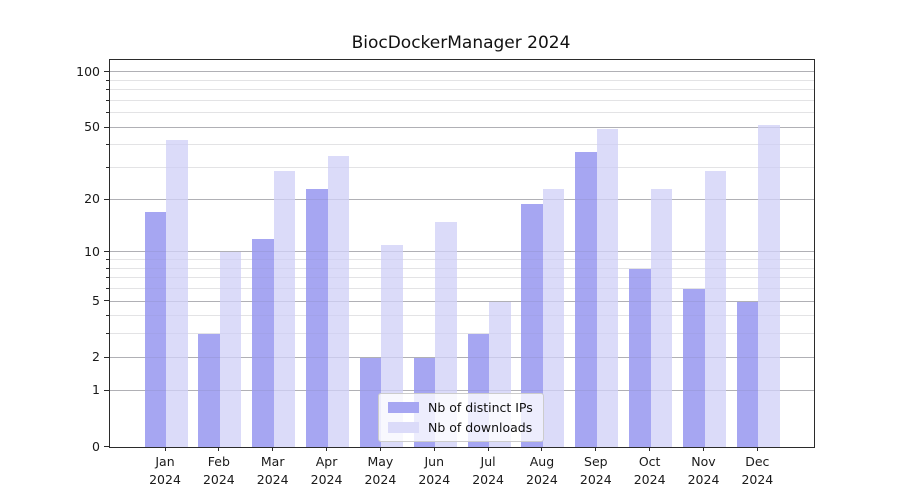 This screenshot has width=900, height=500. I want to click on x-tick-dec, so click(757, 448).